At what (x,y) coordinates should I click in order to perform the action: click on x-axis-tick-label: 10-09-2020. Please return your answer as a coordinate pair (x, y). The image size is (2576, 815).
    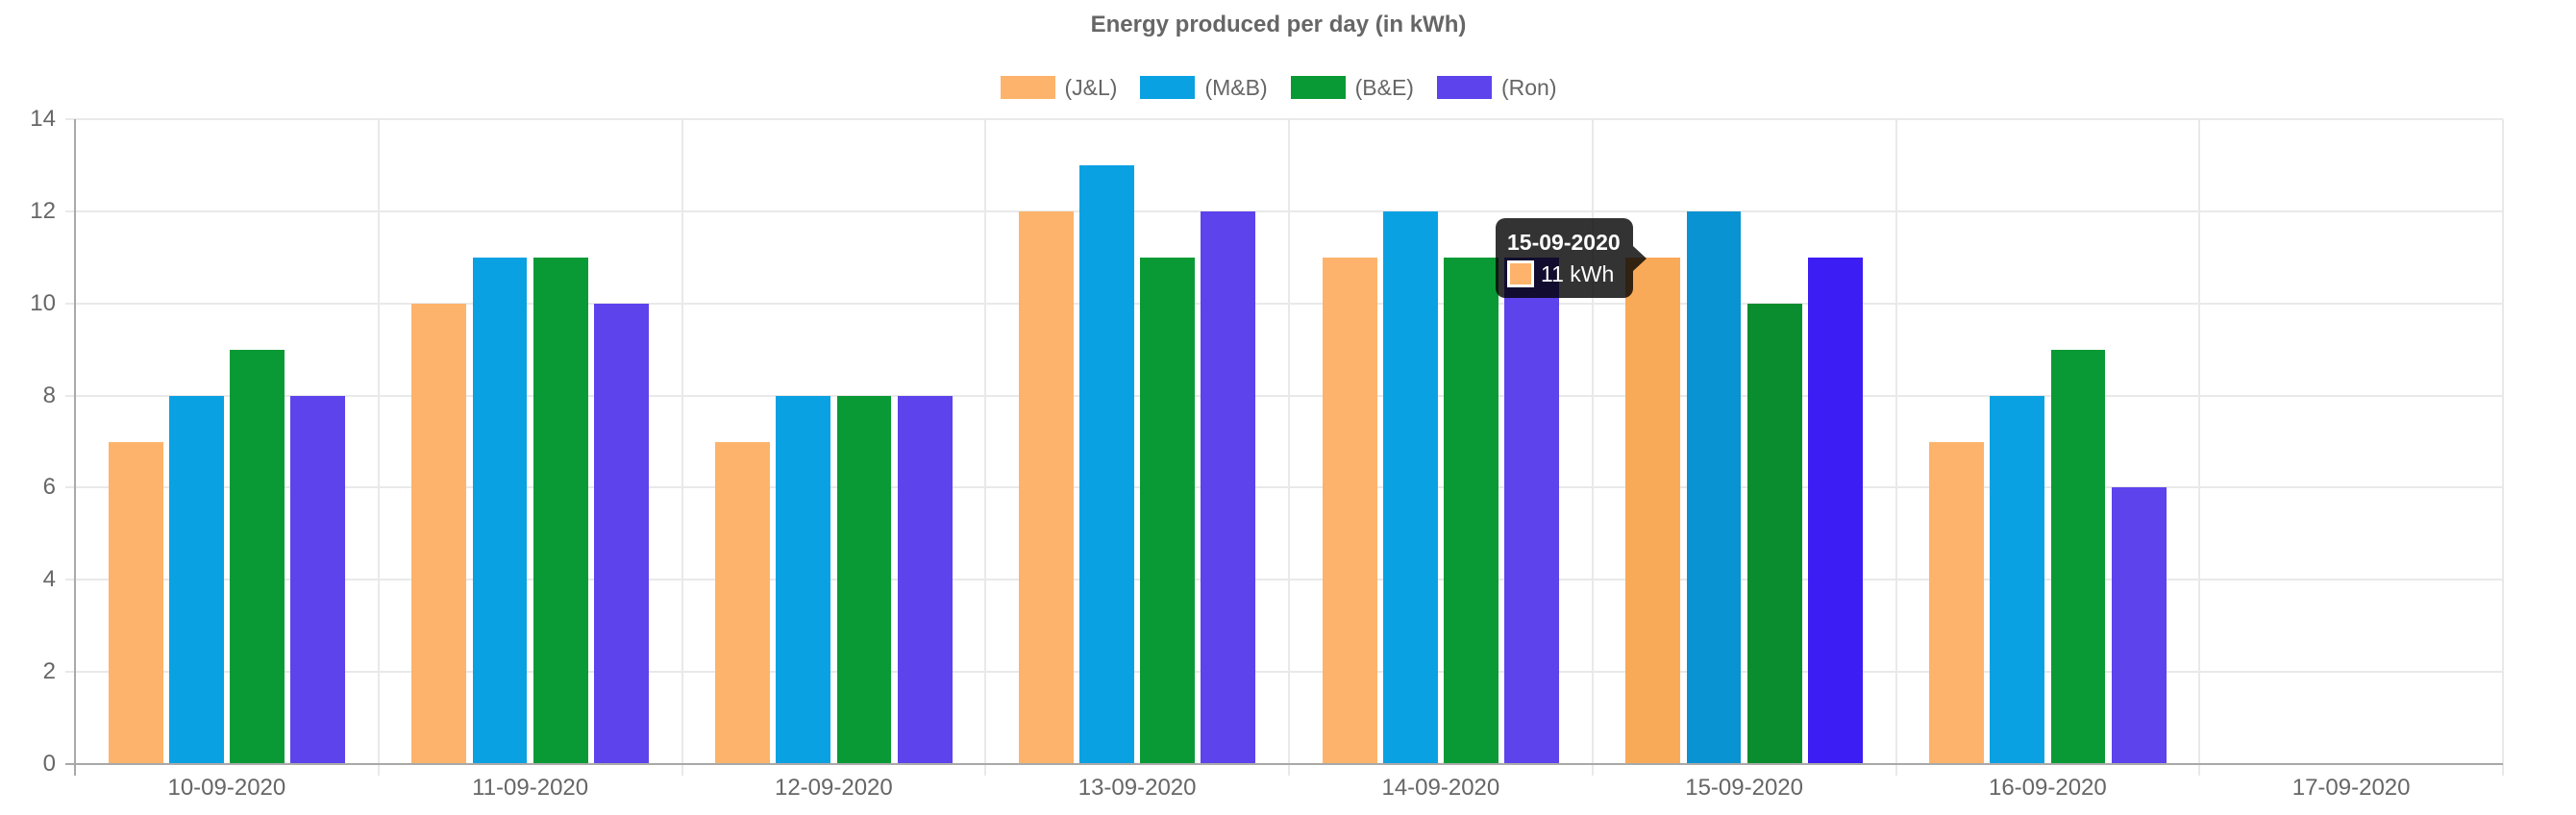
    Looking at the image, I should click on (227, 788).